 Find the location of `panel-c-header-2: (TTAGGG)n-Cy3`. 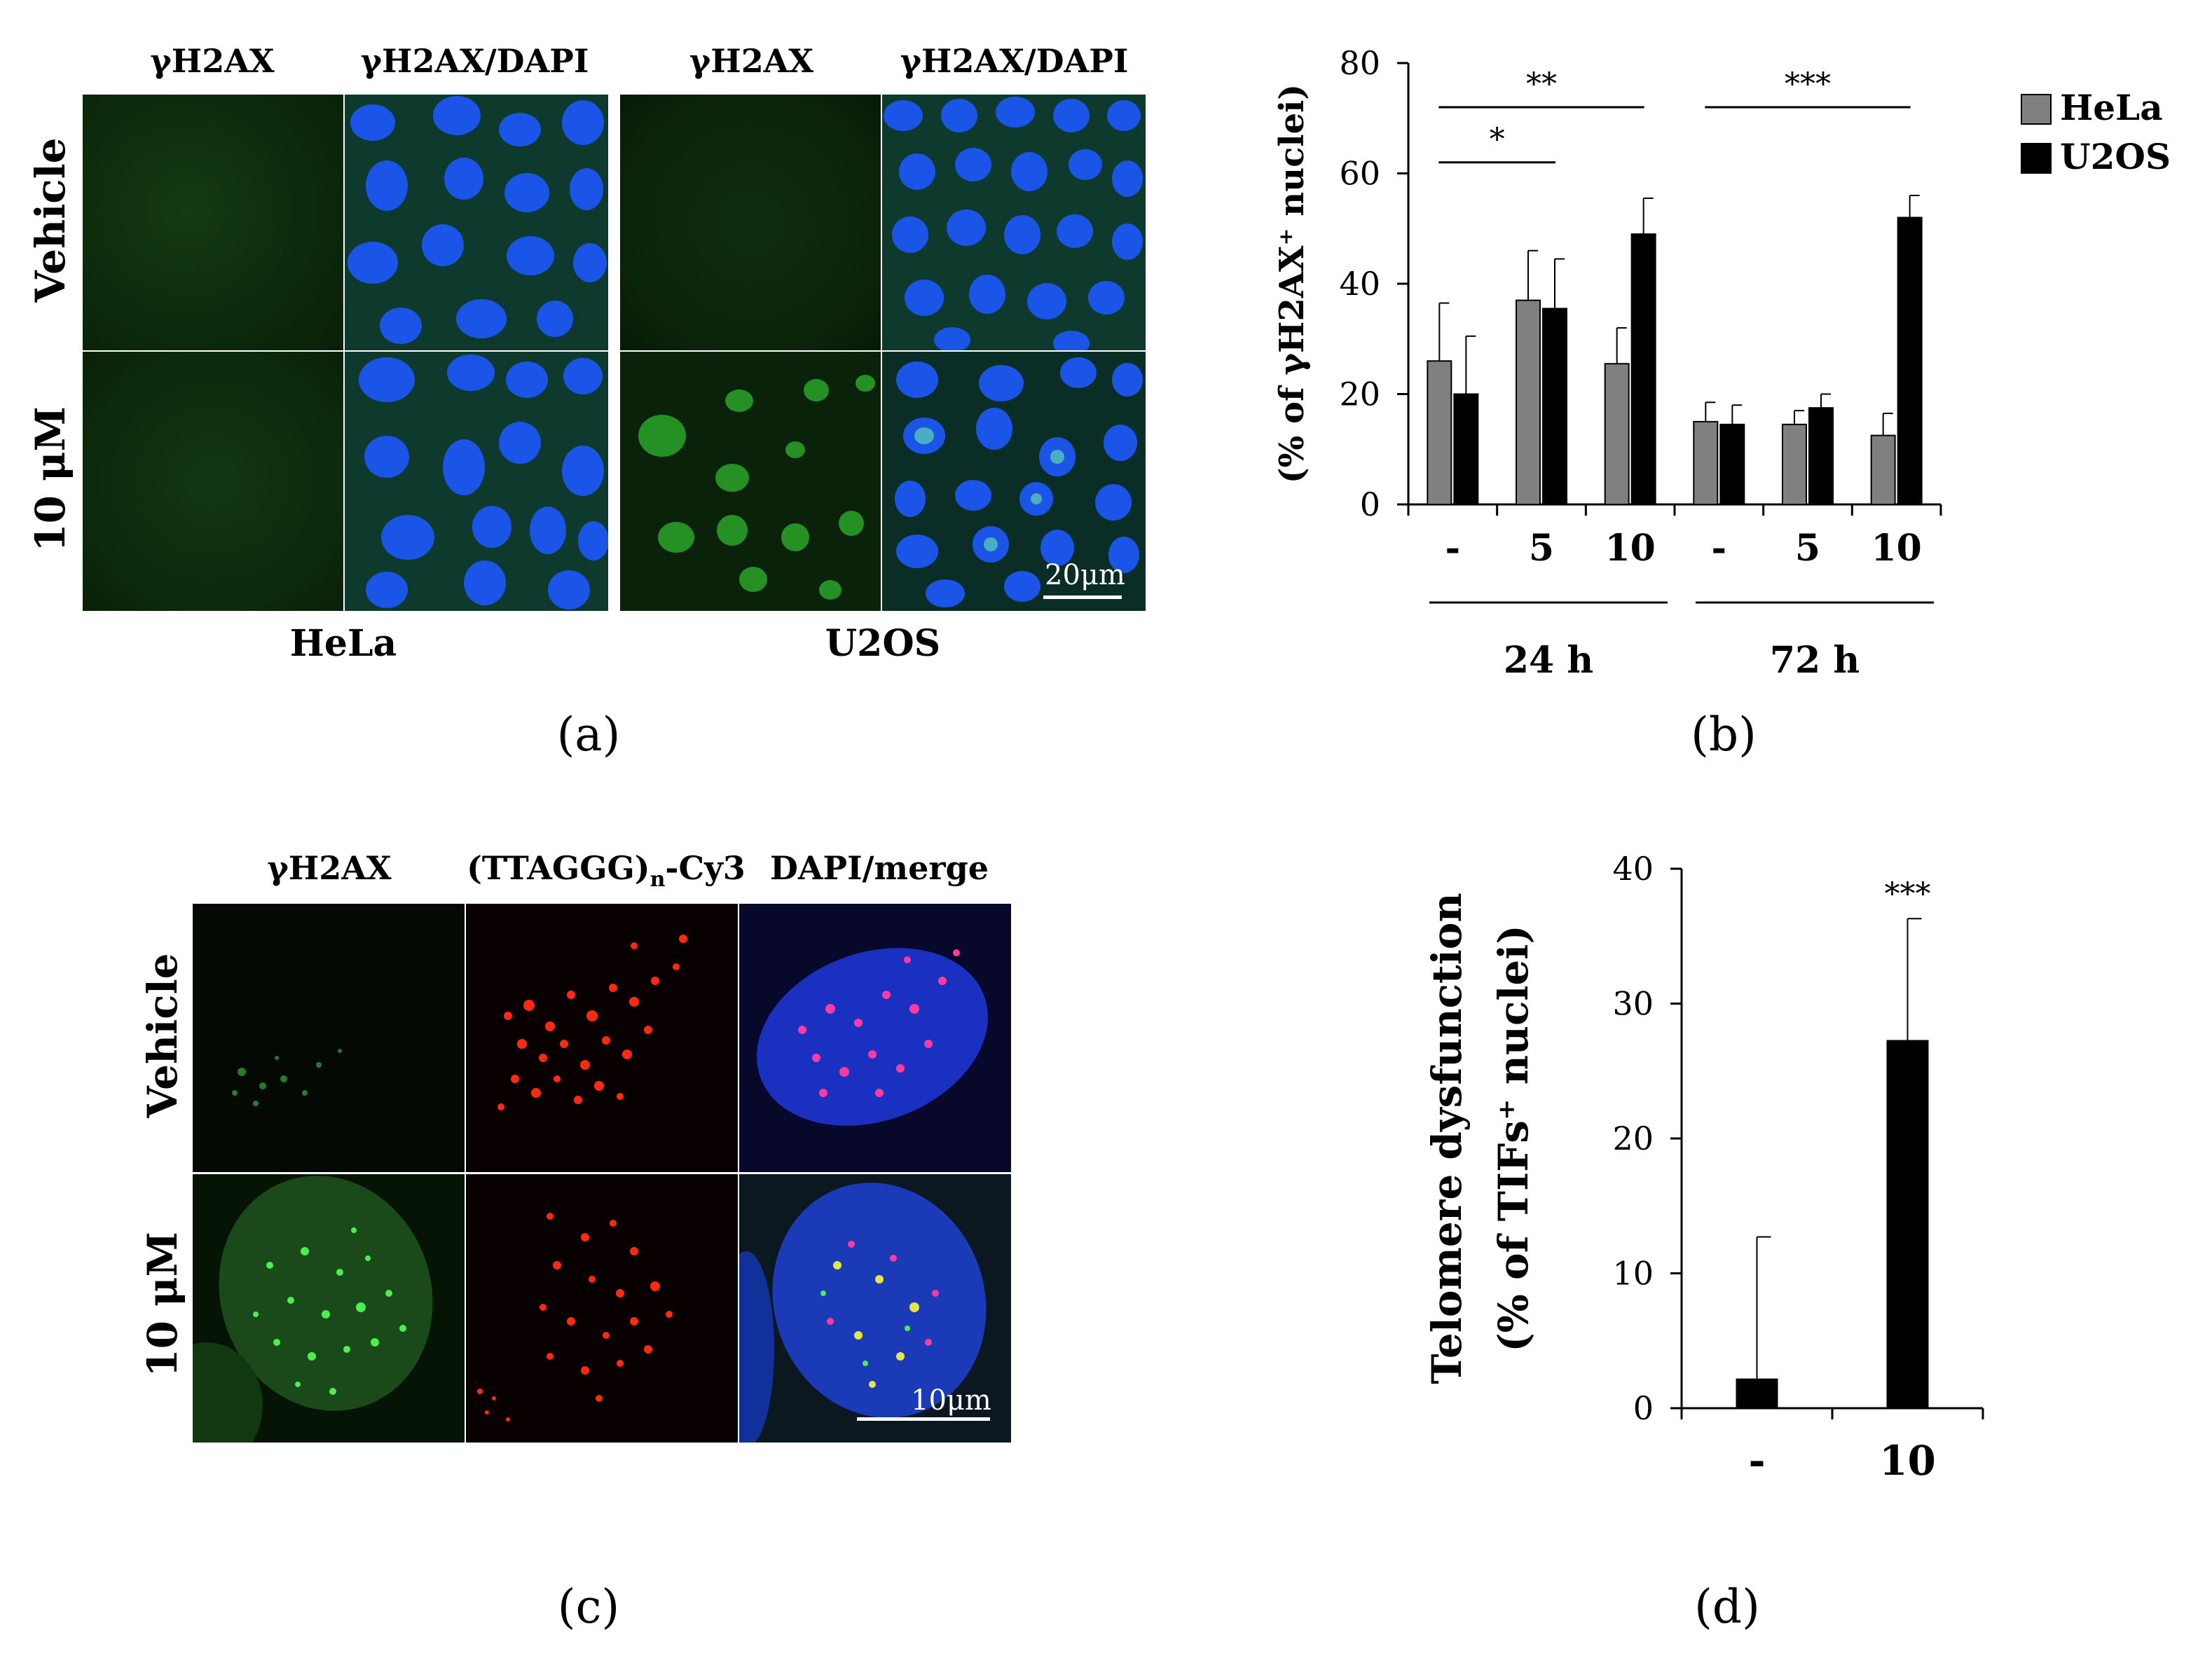

panel-c-header-2: (TTAGGG)n-Cy3 is located at coordinates (606, 871).